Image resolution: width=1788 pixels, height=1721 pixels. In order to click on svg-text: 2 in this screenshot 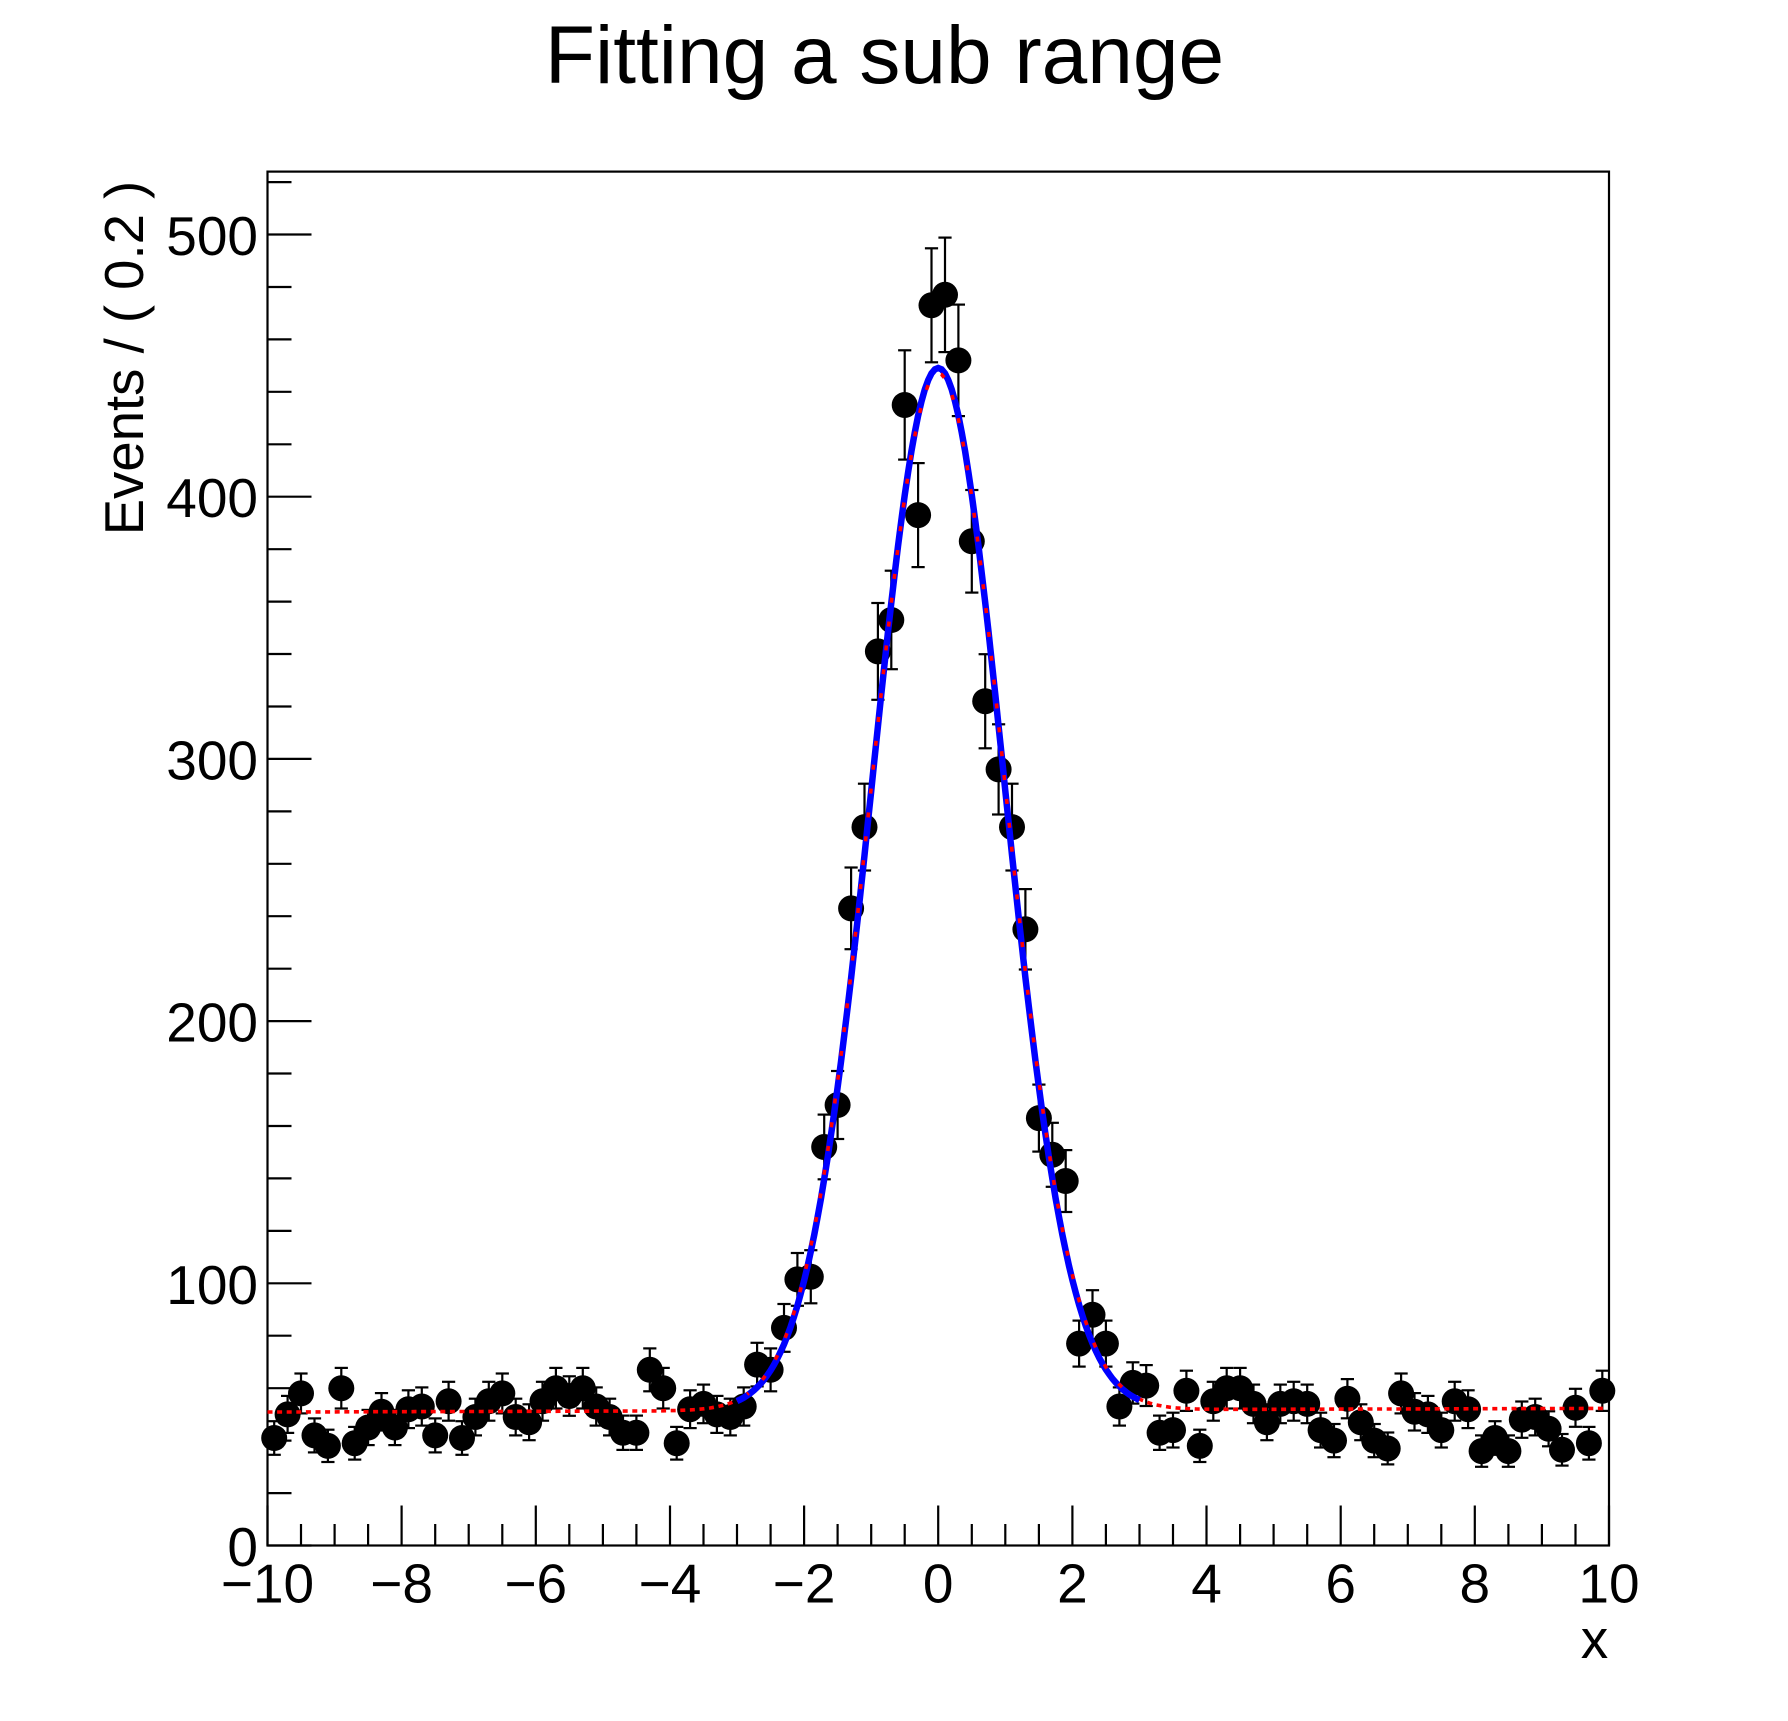, I will do `click(1072, 1584)`.